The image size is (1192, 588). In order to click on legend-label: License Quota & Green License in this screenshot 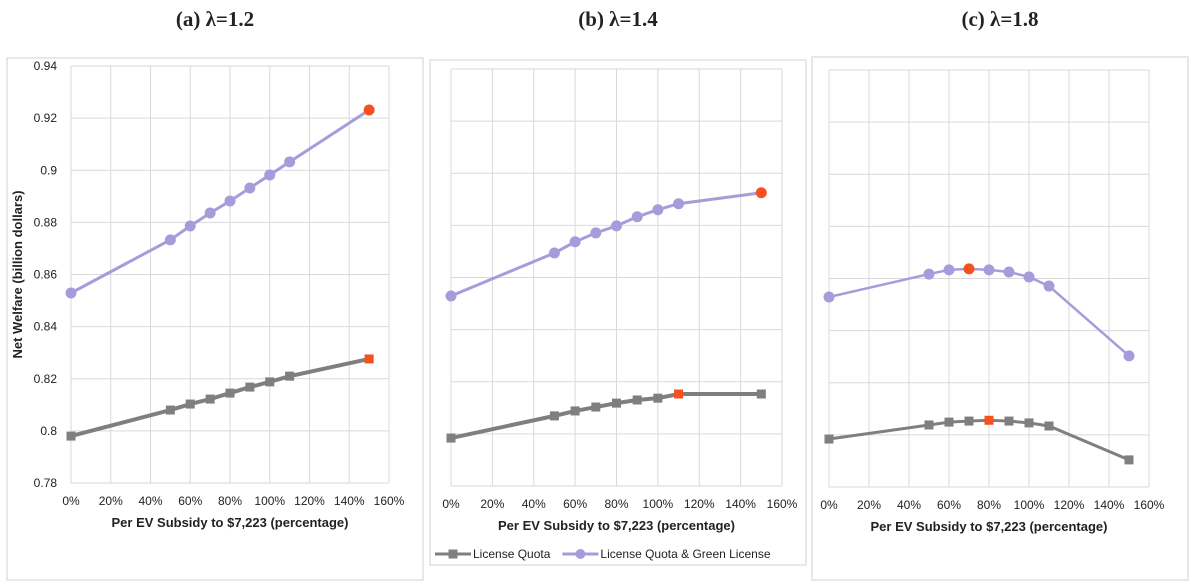, I will do `click(685, 554)`.